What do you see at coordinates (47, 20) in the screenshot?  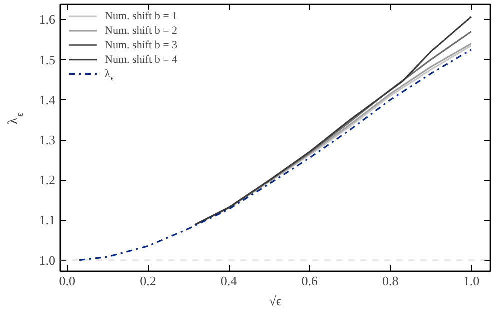 I see `y-tick-label: 1.6` at bounding box center [47, 20].